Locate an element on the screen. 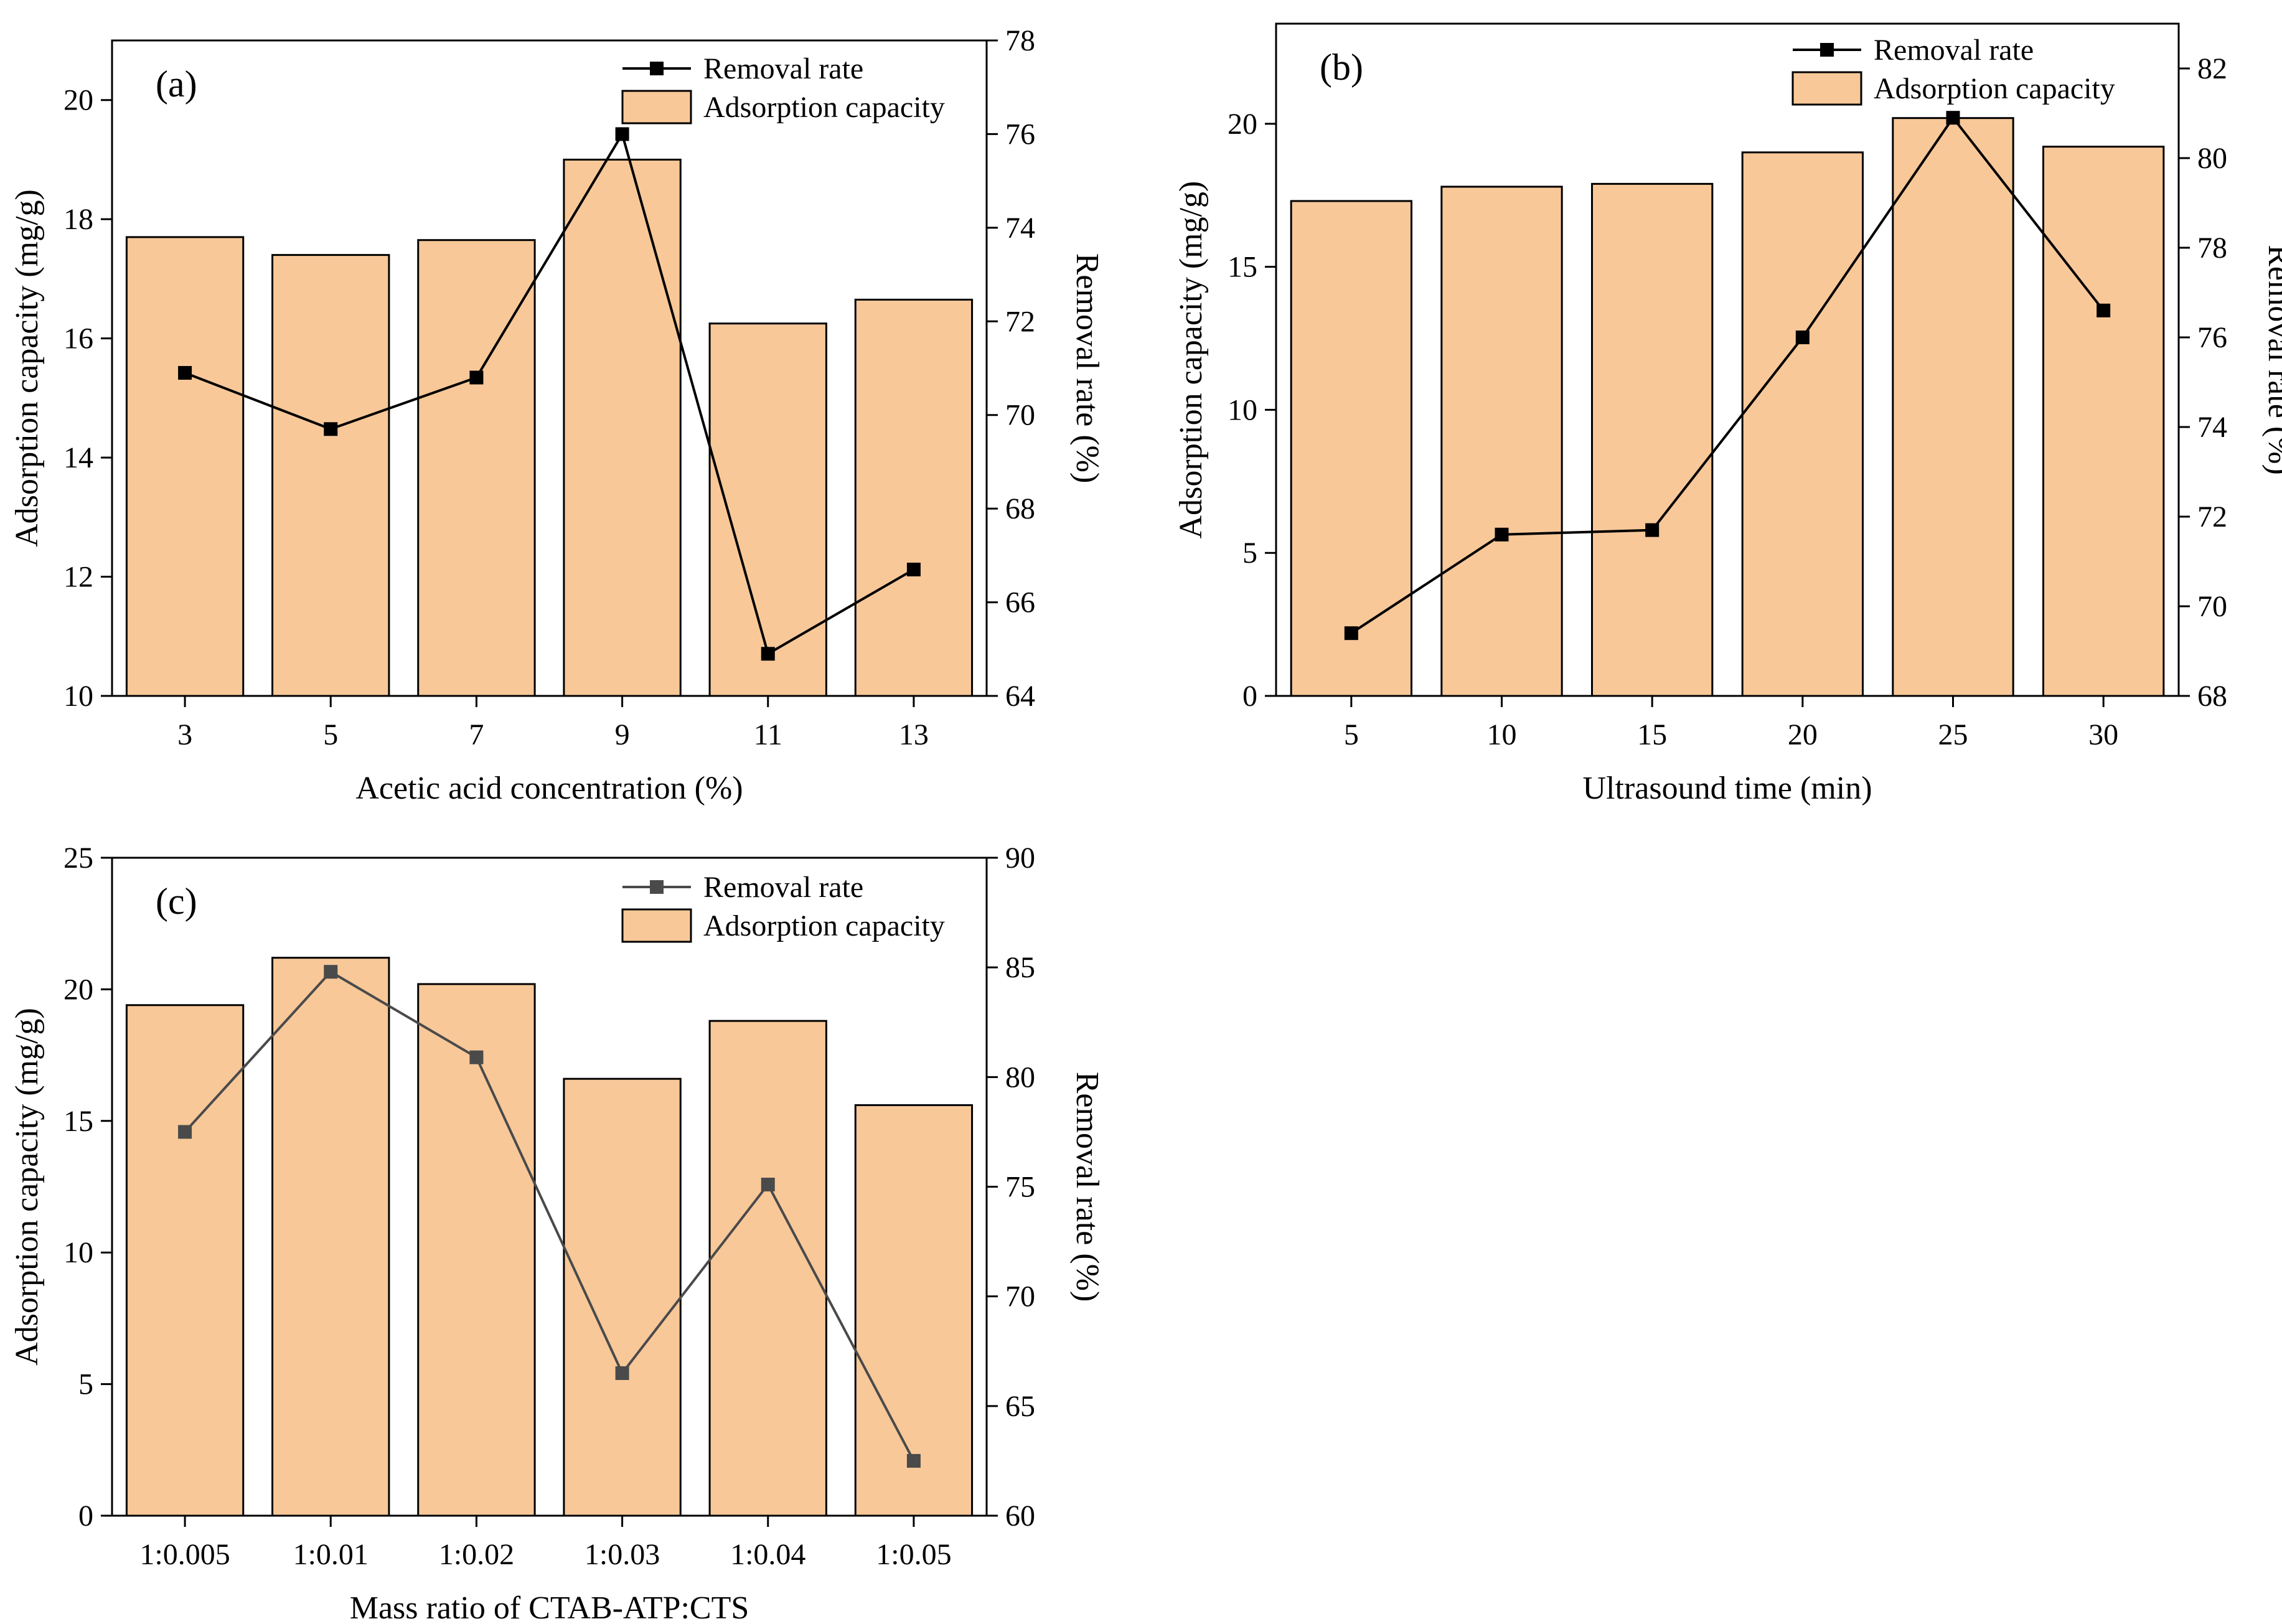  point-1:0.04 is located at coordinates (768, 1184).